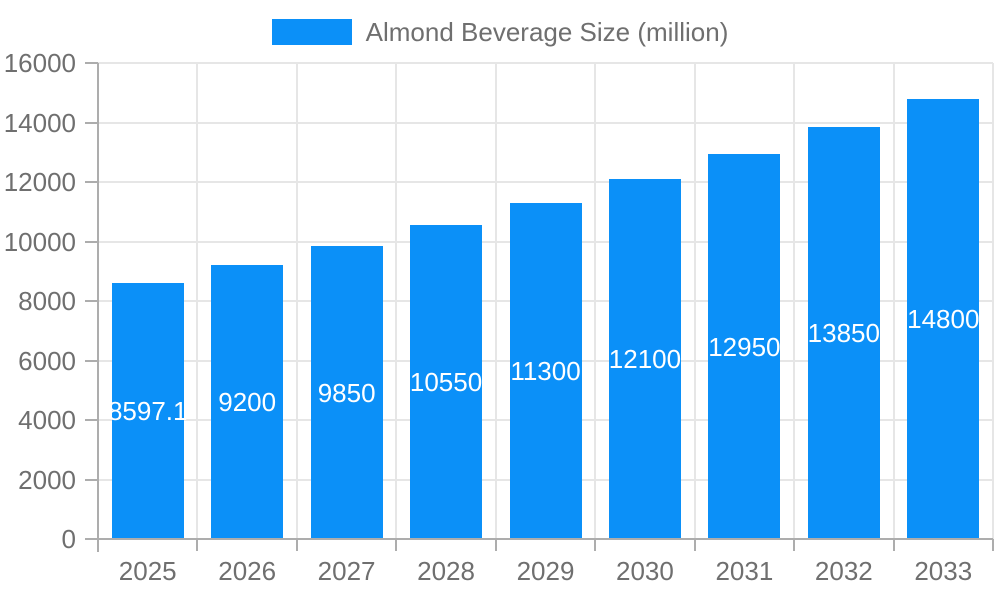  Describe the element at coordinates (39, 241) in the screenshot. I see `y-axis-tick-label: 10000` at that location.